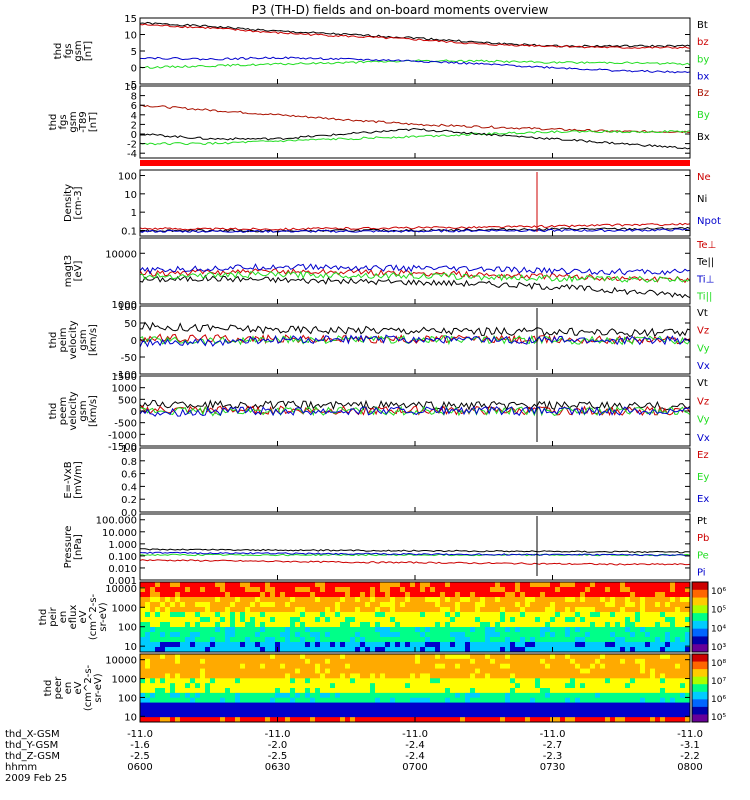 This screenshot has height=800, width=750. Describe the element at coordinates (132, 145) in the screenshot. I see `y-tick-label: -2` at that location.